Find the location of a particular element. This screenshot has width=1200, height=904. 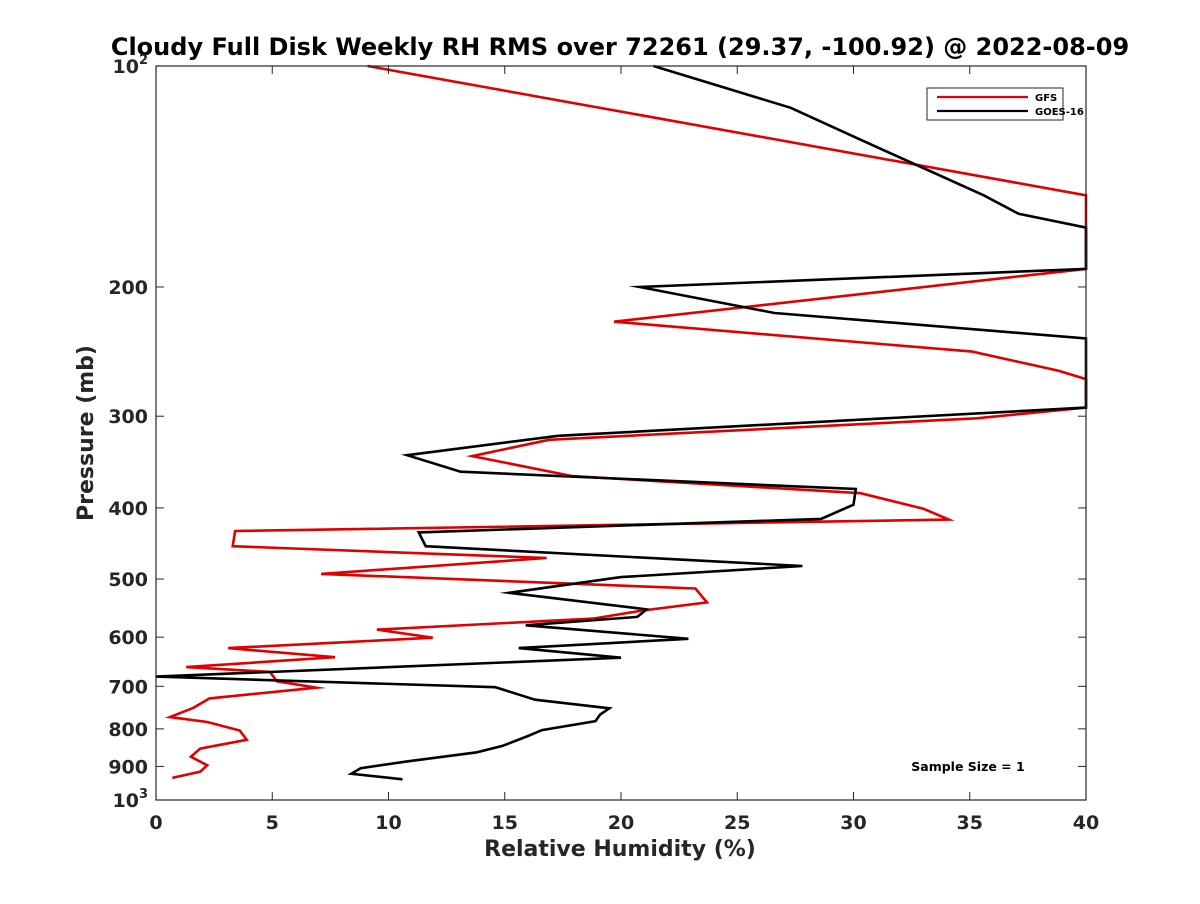

y-tick-label: 200 is located at coordinates (128, 288).